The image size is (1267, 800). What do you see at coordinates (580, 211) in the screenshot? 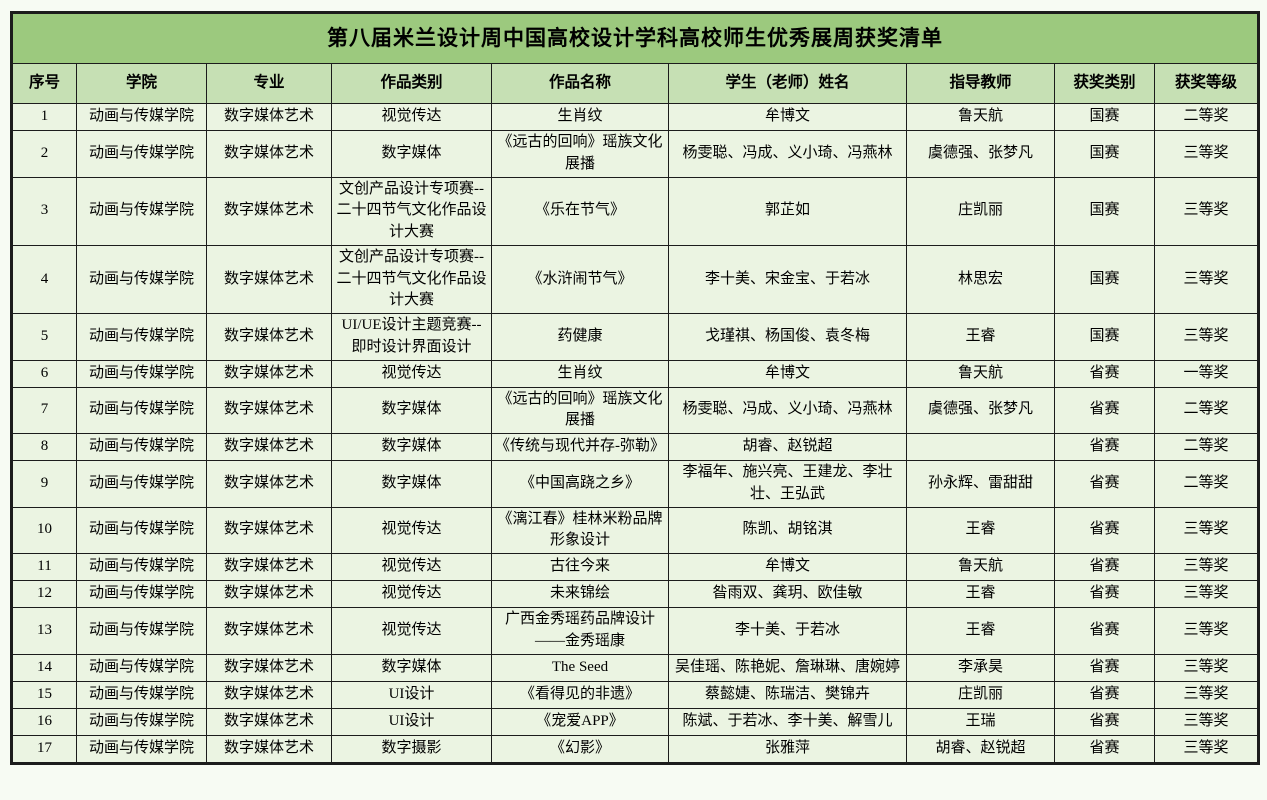
I see `cell-work: 《乐在节气》` at bounding box center [580, 211].